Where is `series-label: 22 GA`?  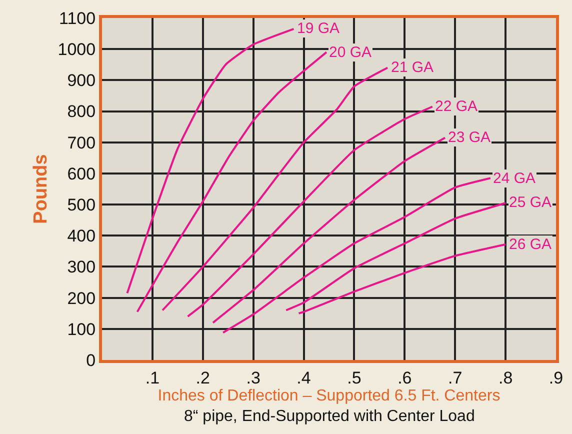 series-label: 22 GA is located at coordinates (456, 106).